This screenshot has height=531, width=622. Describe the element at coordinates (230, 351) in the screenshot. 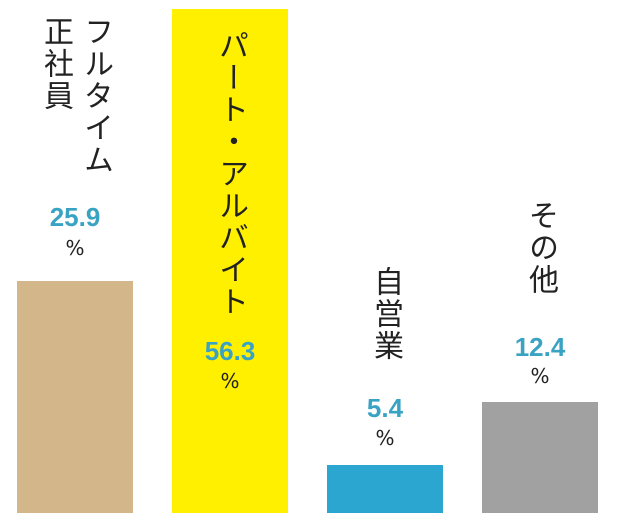

I see `value-label-part-time: 56.3` at that location.